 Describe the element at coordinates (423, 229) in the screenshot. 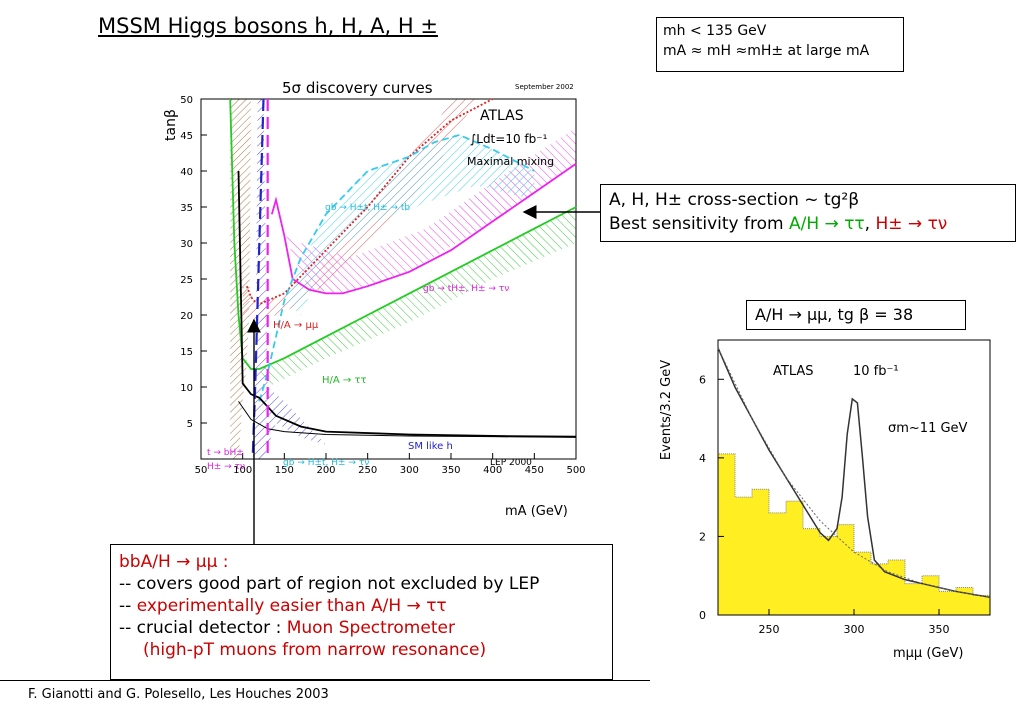

I see `series-gb_taunu` at that location.